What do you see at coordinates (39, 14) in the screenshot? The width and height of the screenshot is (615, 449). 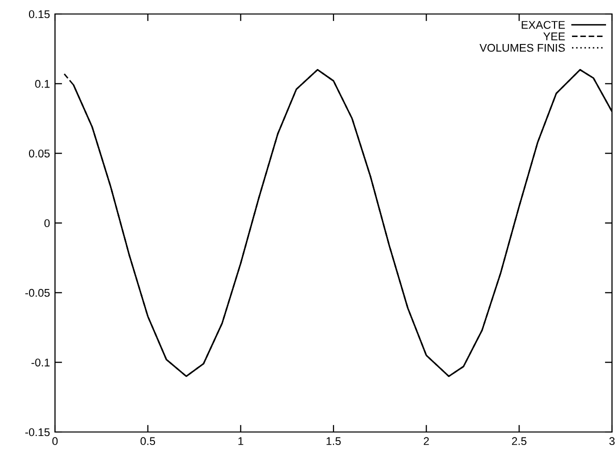 I see `y-tick-label: 0.15` at bounding box center [39, 14].